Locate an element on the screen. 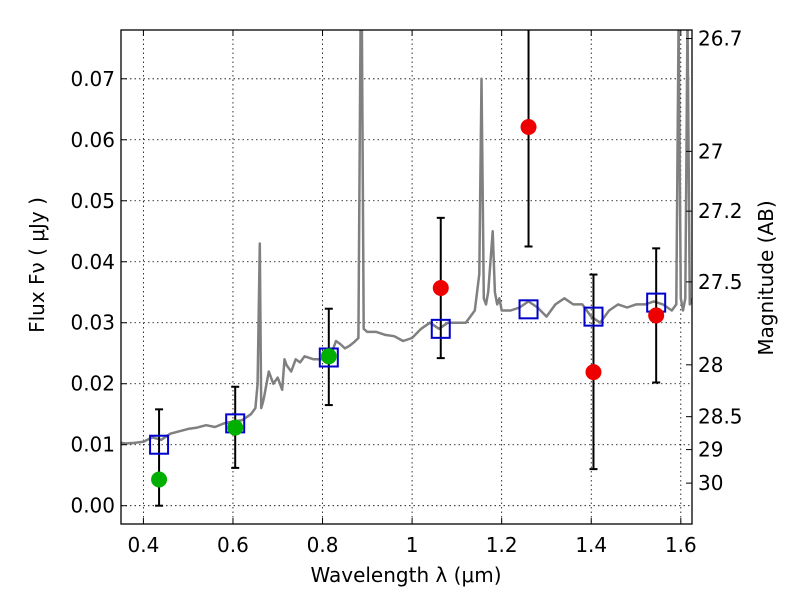  y2-axis: 26.7 27 27.2 27.5 28 28.5 29 30 is located at coordinates (714, 261).